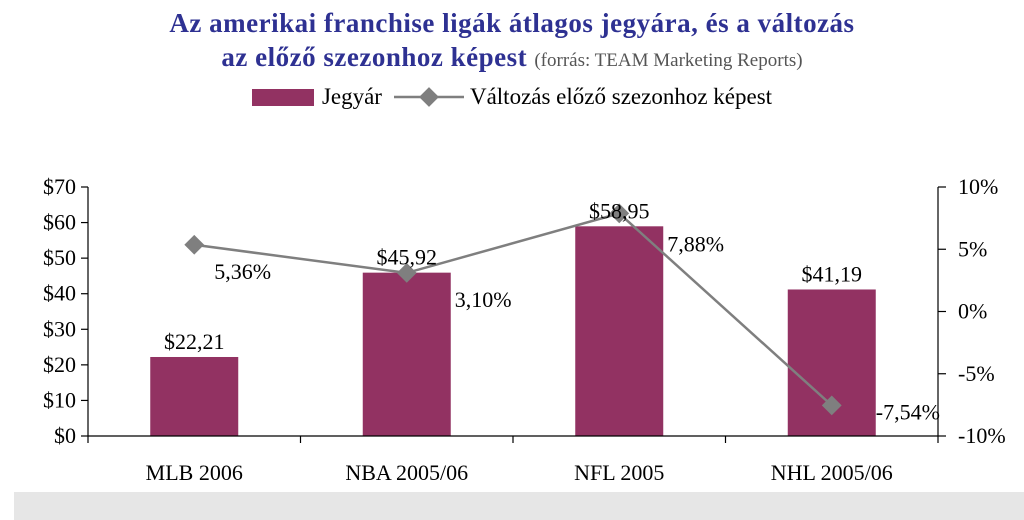 The image size is (1024, 520). Describe the element at coordinates (972, 248) in the screenshot. I see `y-right-tick-label: 5%` at that location.